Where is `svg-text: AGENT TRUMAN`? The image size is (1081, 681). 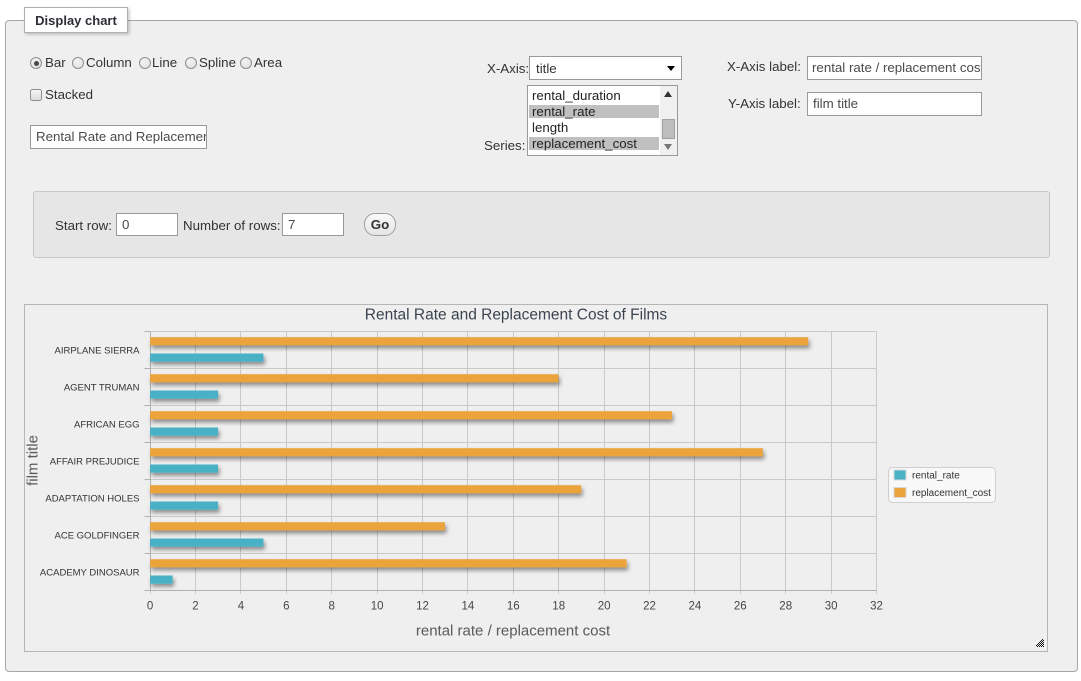
svg-text: AGENT TRUMAN is located at coordinates (102, 388).